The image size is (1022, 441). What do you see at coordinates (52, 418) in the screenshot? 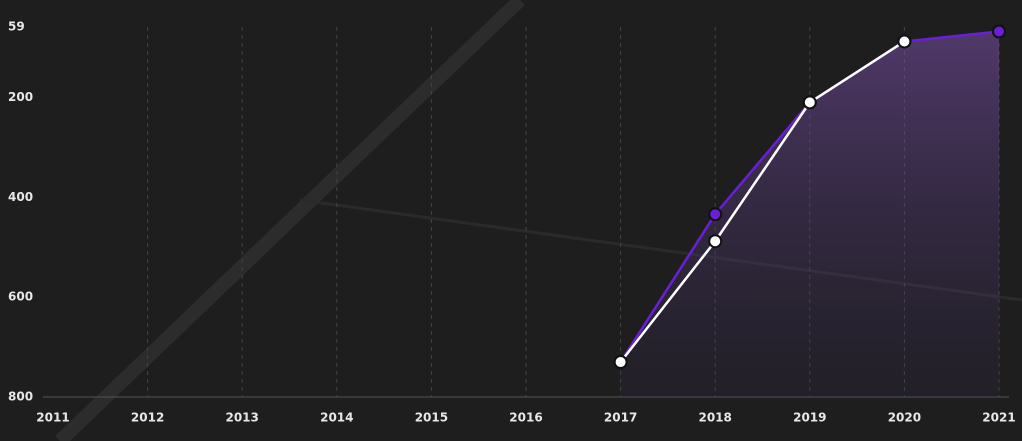
I see `x-tick-label: 2011` at bounding box center [52, 418].